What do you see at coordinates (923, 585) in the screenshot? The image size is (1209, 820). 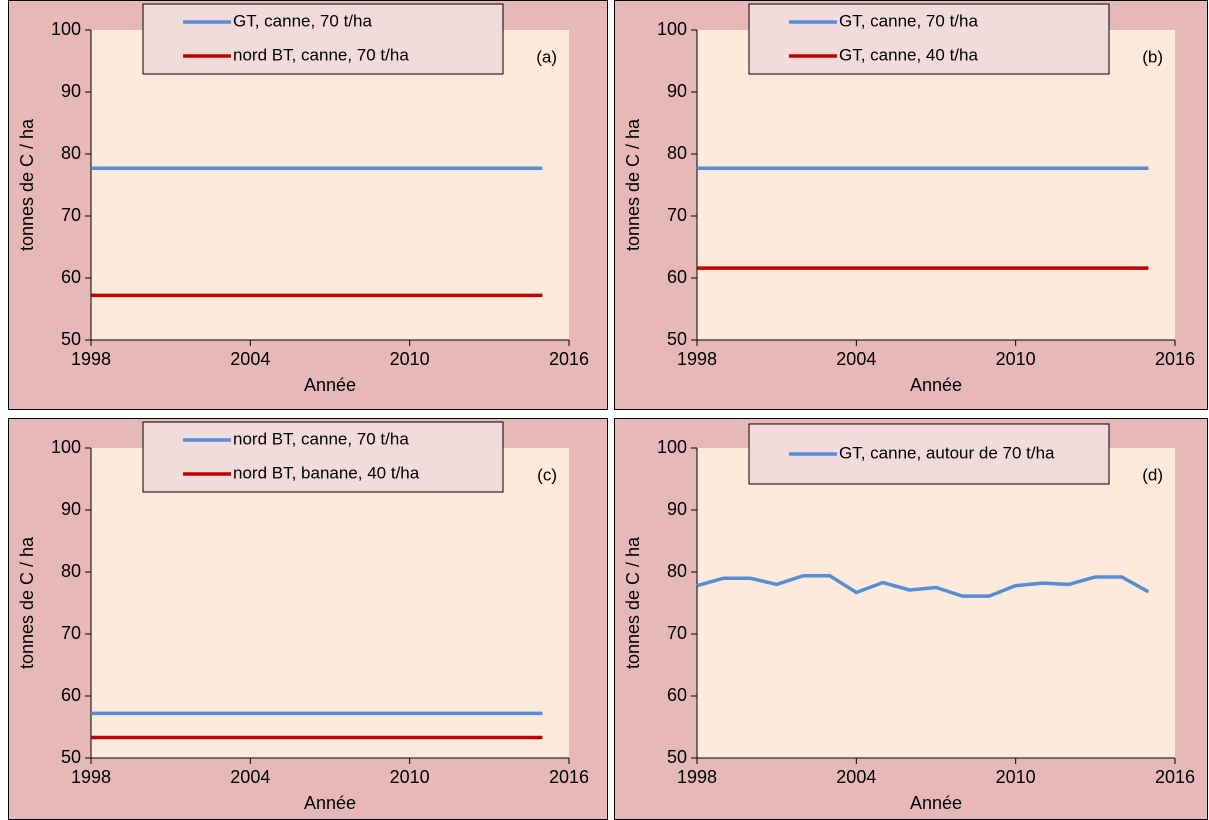 I see `series-line` at bounding box center [923, 585].